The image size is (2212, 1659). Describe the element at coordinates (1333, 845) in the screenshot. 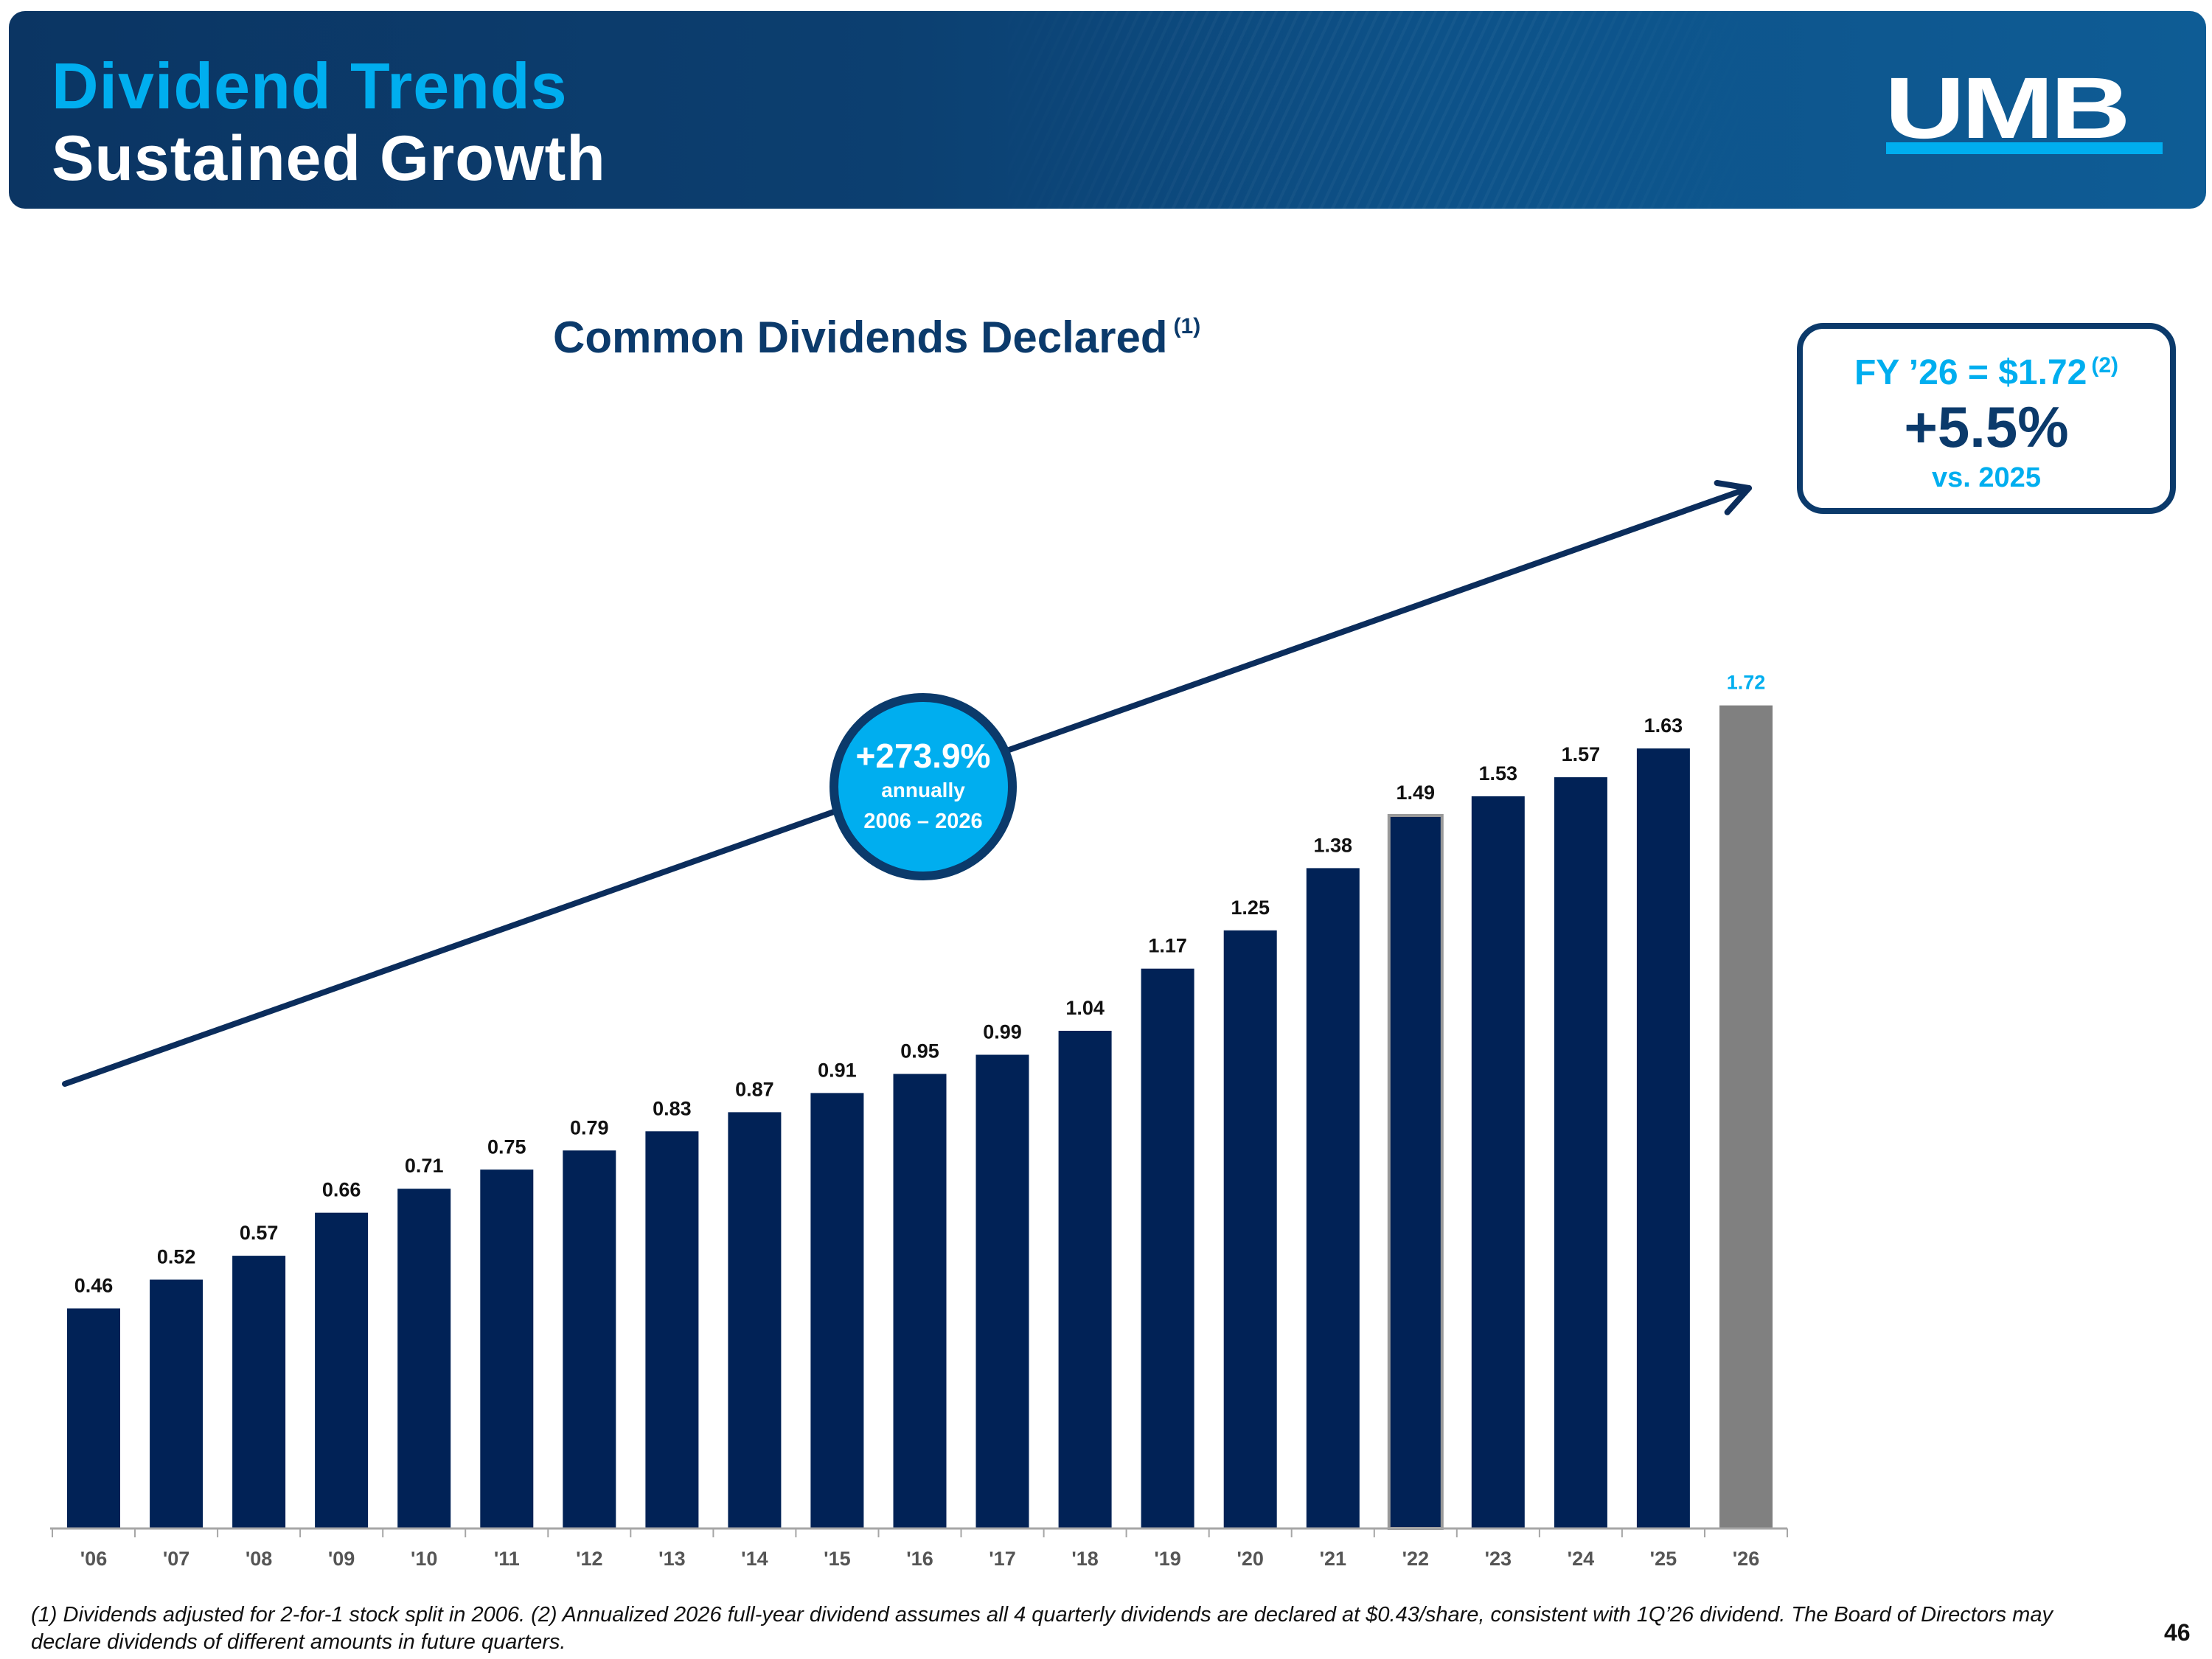

I see `value-label: 1.38` at that location.